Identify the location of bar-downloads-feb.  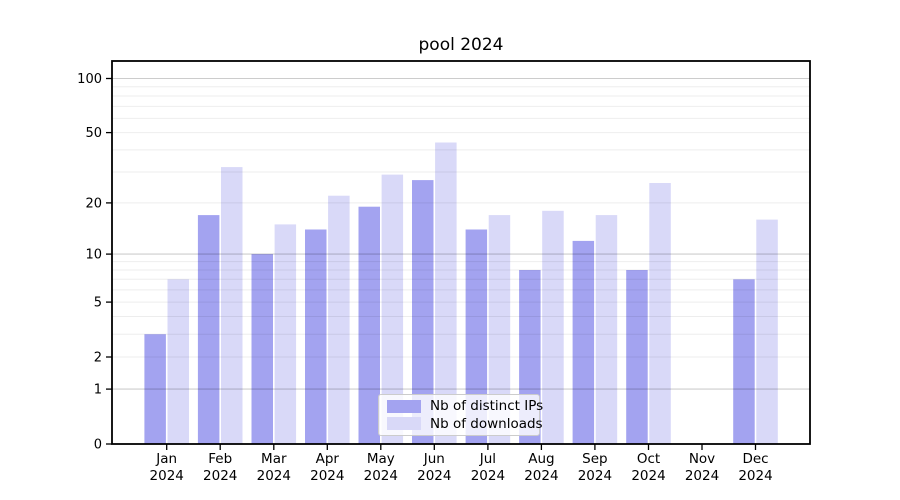
(232, 305).